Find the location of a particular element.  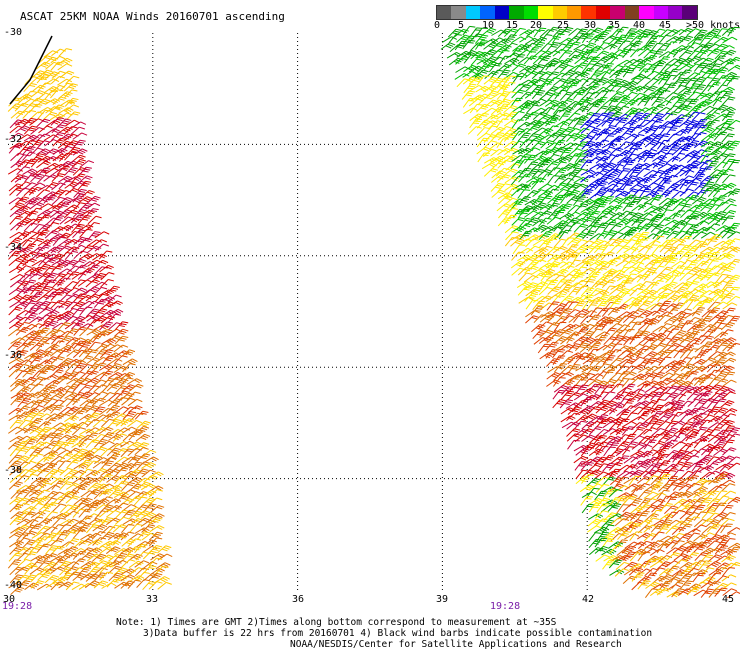

legend-label-10: 10 is located at coordinates (488, 25).